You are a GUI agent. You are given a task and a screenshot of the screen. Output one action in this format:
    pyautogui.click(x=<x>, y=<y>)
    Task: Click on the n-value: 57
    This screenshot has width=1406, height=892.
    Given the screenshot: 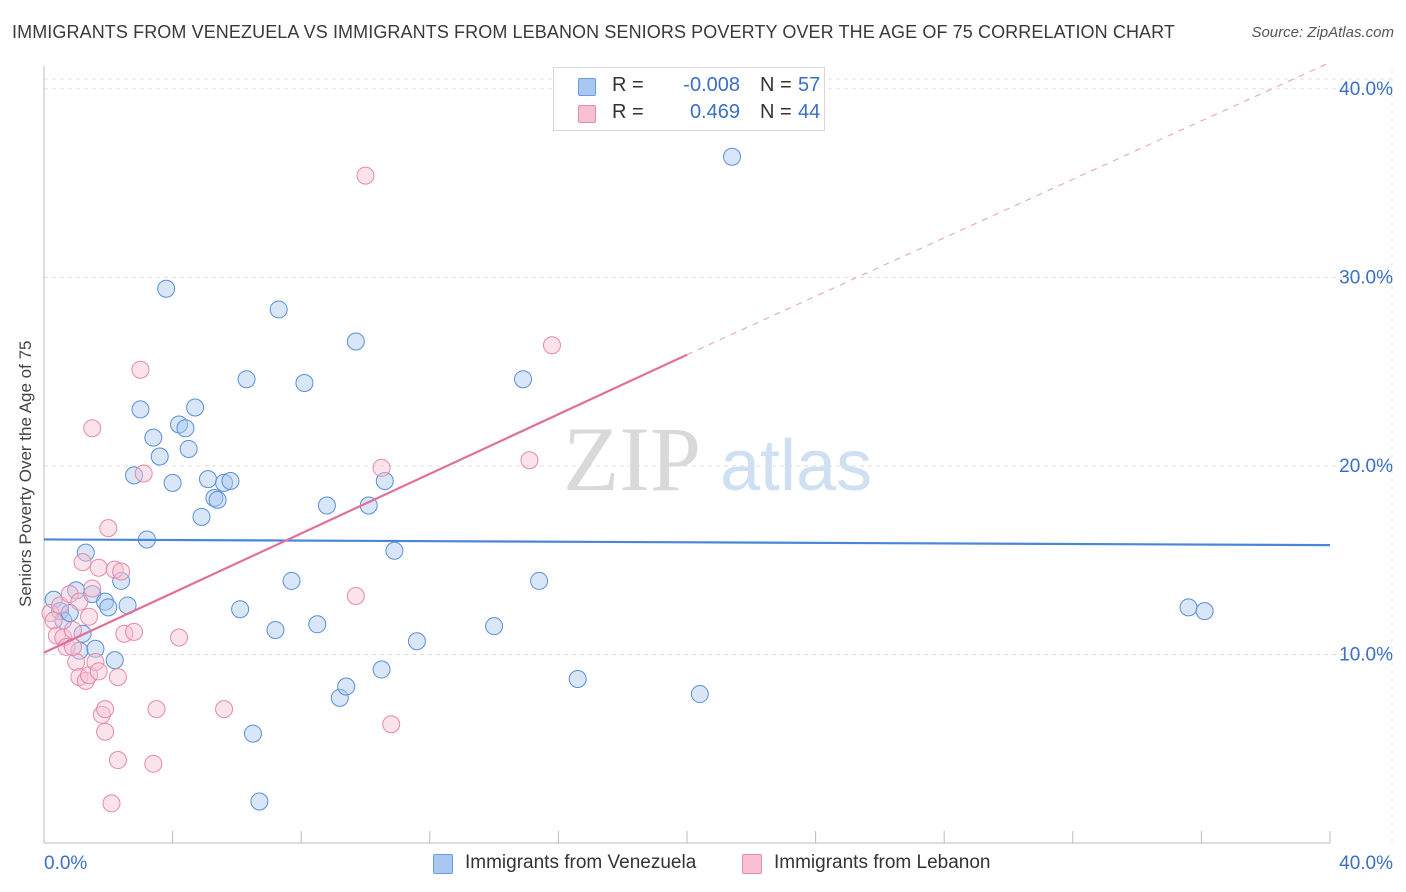 What is the action you would take?
    pyautogui.click(x=809, y=85)
    